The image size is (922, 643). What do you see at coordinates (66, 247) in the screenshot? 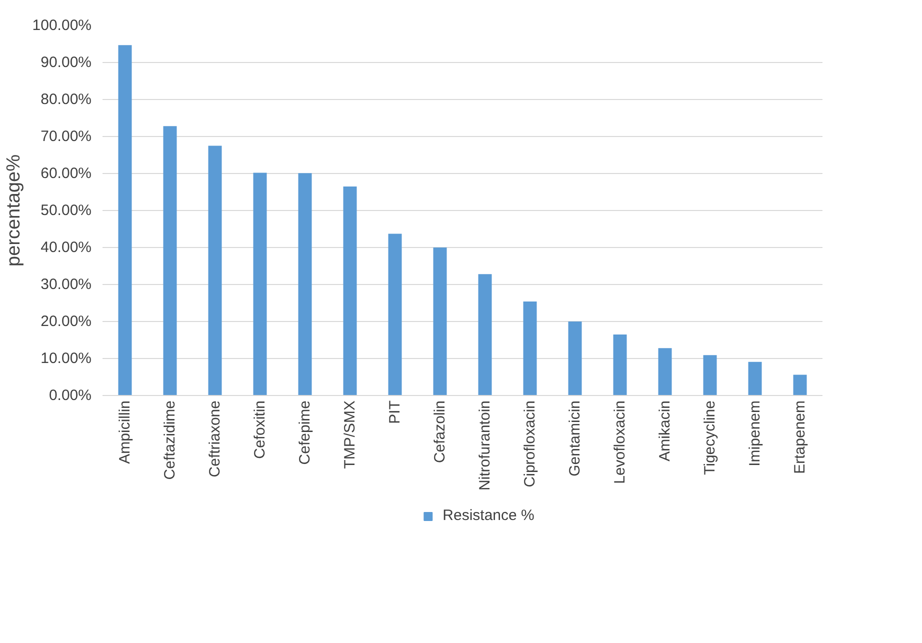
I see `y-tick-label: 40.00%` at bounding box center [66, 247].